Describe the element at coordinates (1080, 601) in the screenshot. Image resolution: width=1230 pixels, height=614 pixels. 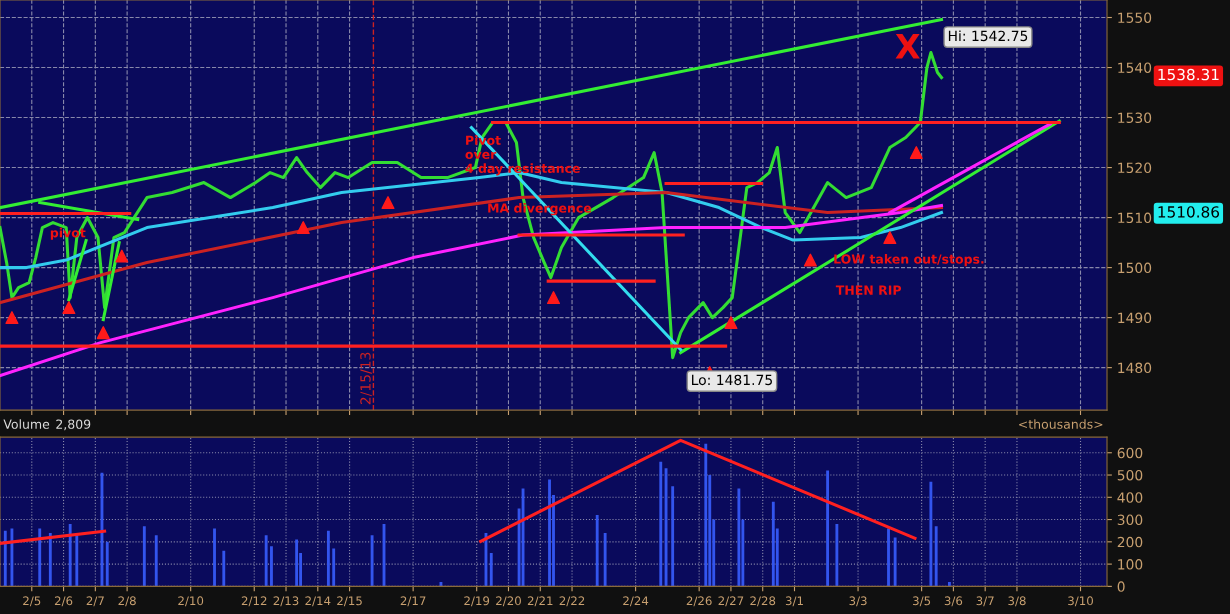
I see `x-tick-label: 3/10` at that location.